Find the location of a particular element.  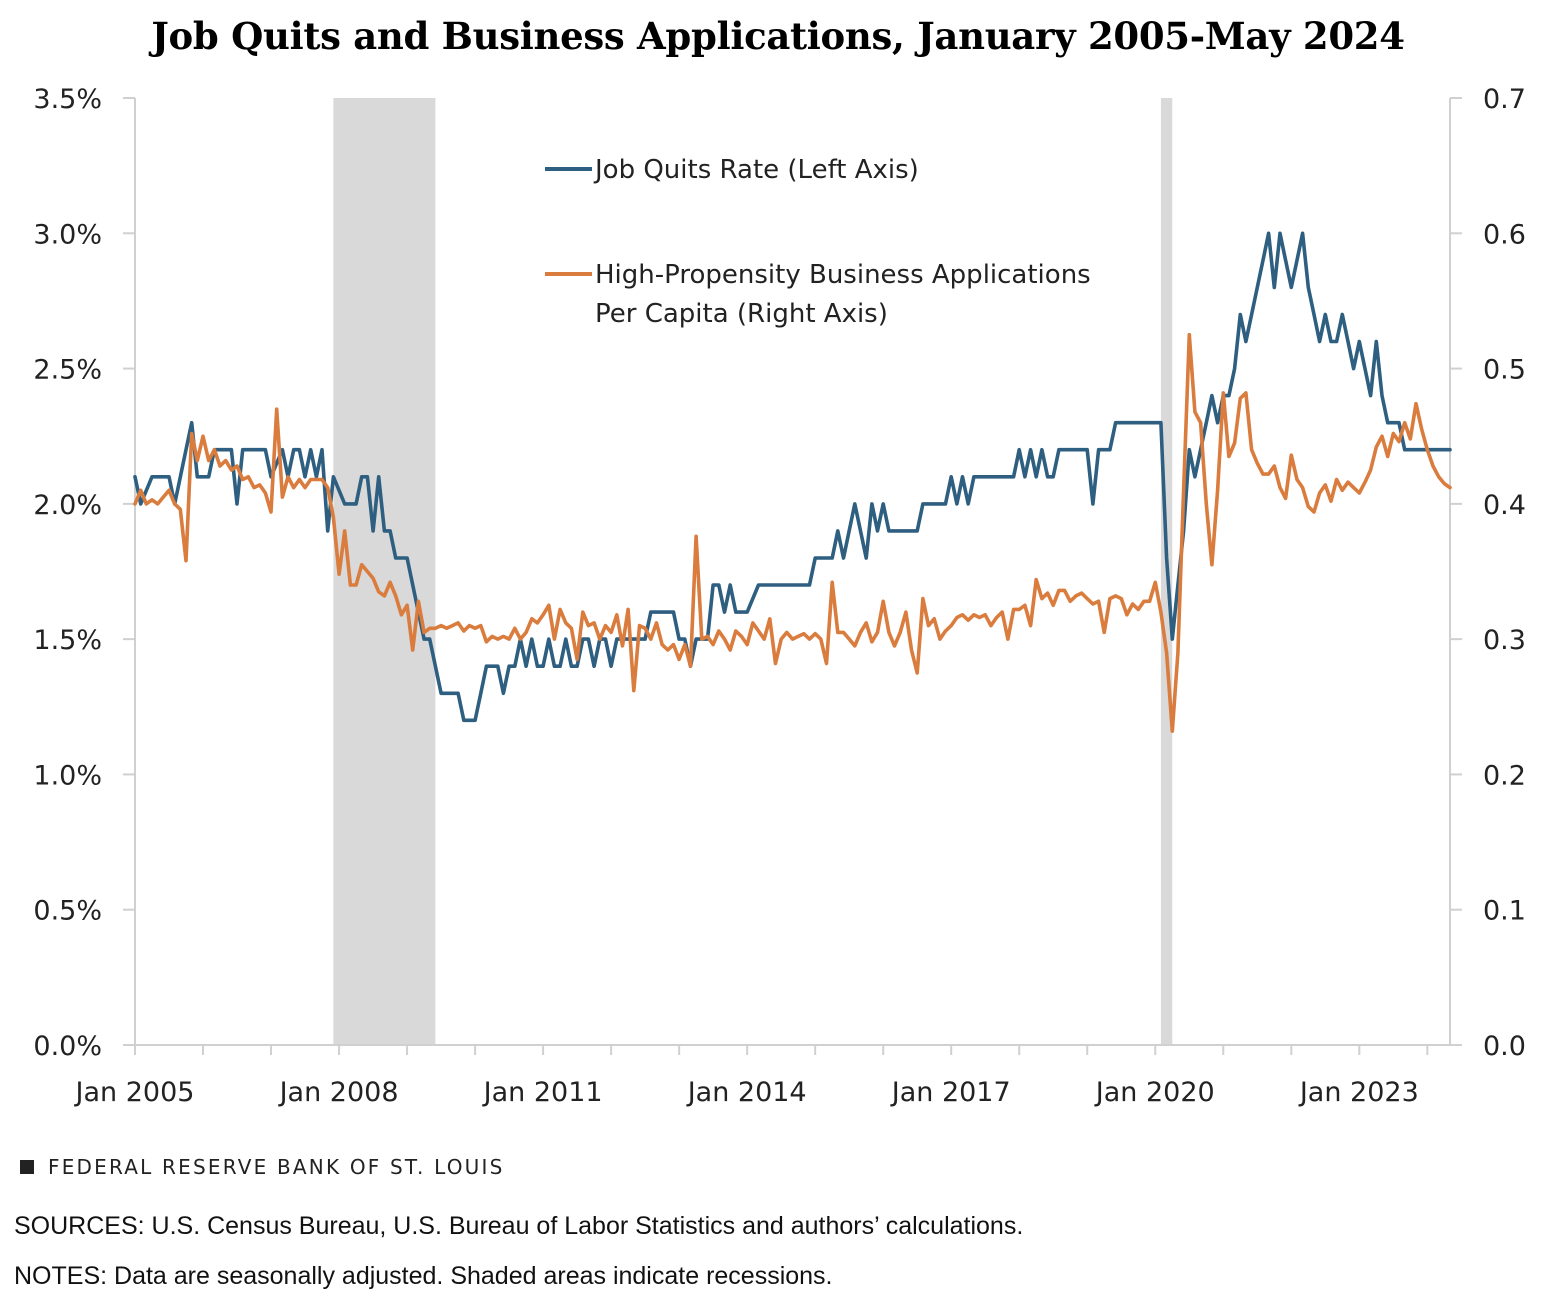

legend-label-apps-line2: Per Capita (Right Axis) is located at coordinates (741, 314).